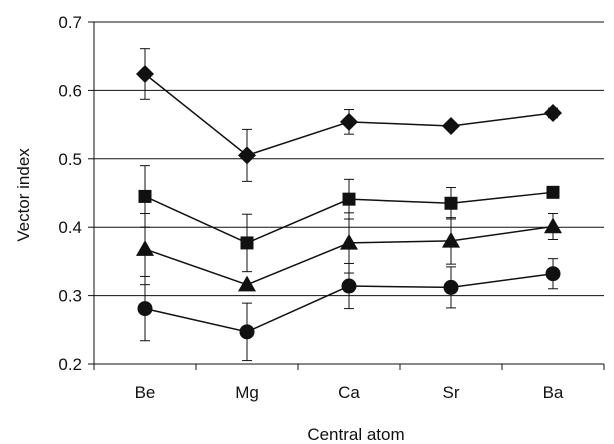 This screenshot has width=614, height=444. What do you see at coordinates (247, 392) in the screenshot?
I see `x-tick-label-mg: Mg` at bounding box center [247, 392].